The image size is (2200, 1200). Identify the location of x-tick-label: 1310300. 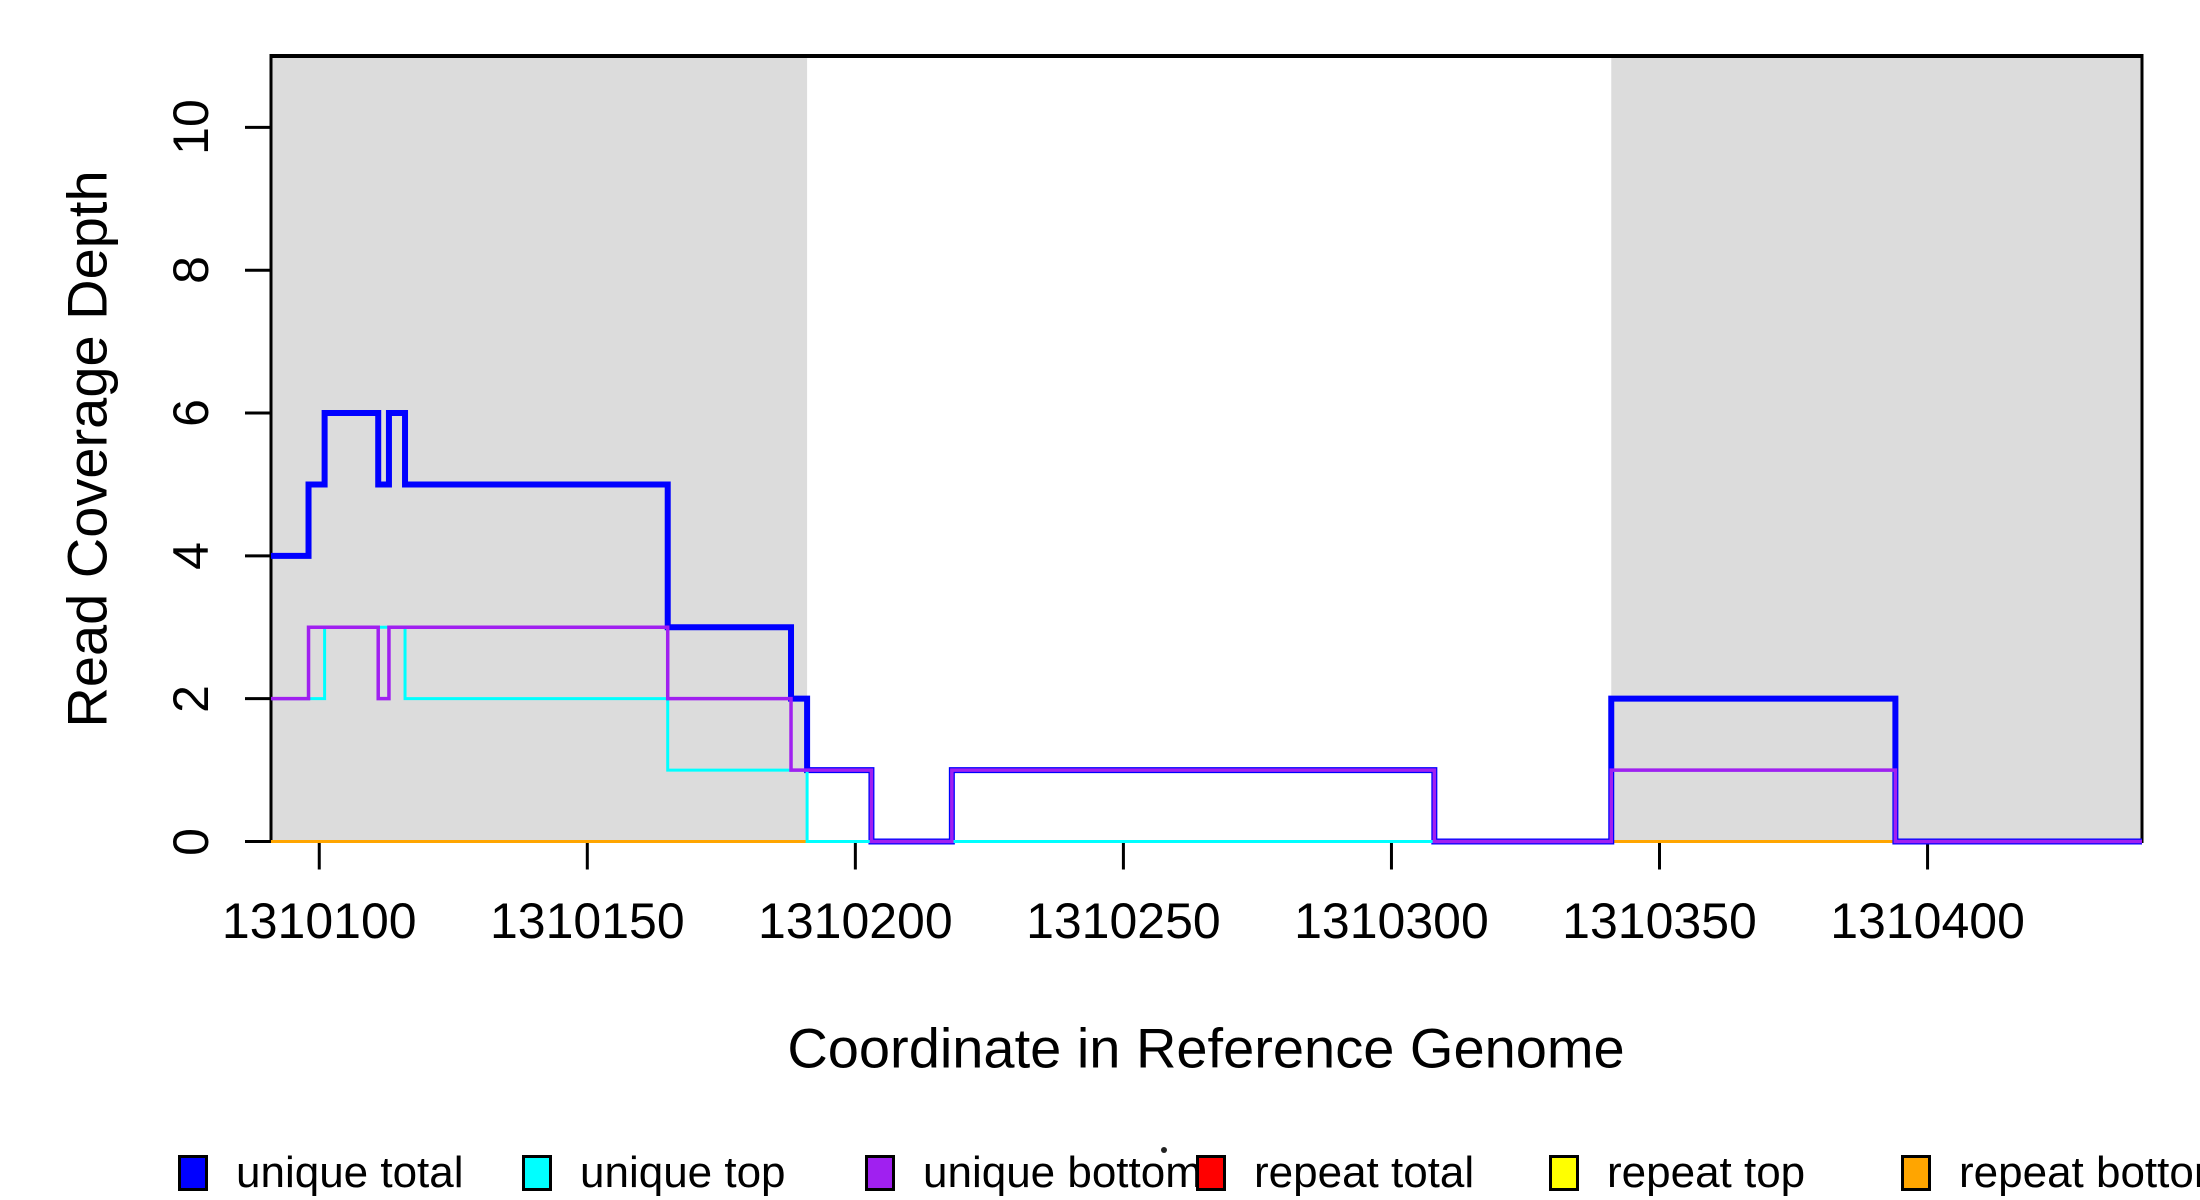
(1391, 921).